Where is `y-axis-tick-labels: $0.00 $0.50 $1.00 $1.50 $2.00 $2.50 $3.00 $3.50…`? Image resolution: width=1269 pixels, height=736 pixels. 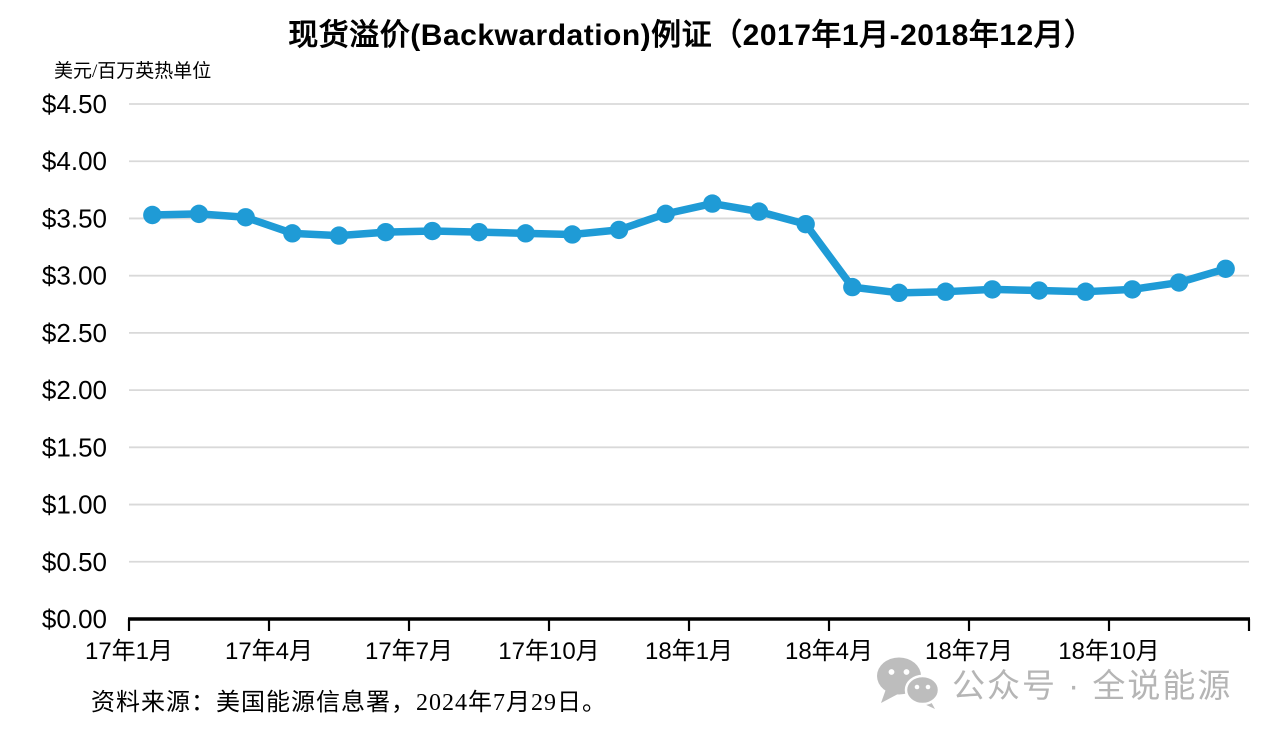
y-axis-tick-labels: $0.00 $0.50 $1.00 $1.50 $2.00 $2.50 $3.00 $3.50… is located at coordinates (74, 361).